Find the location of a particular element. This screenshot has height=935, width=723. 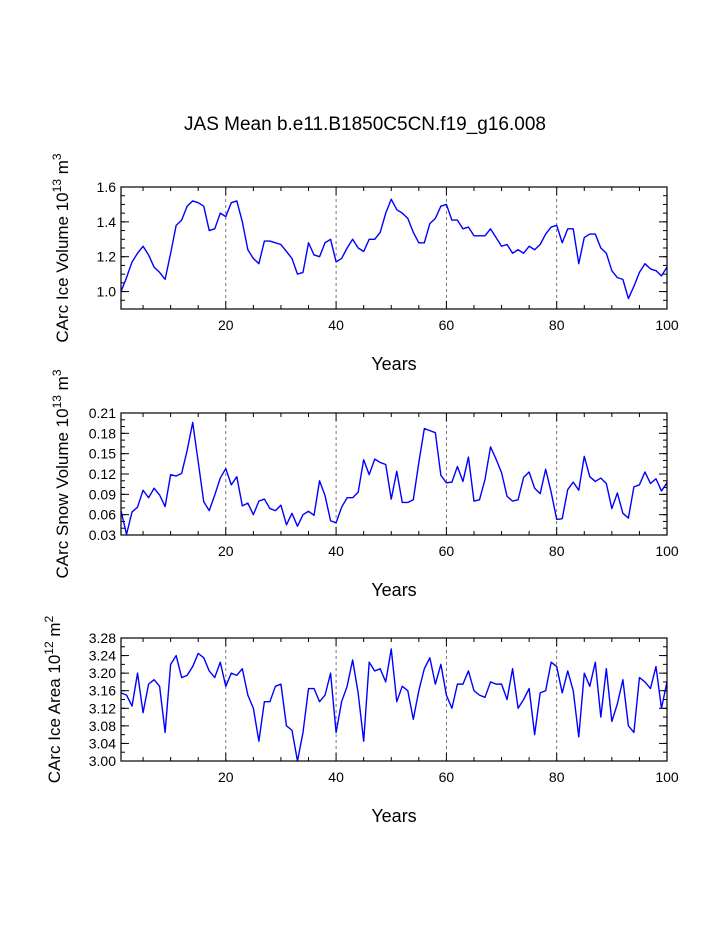

y-tick-label: 3.24 is located at coordinates (102, 656).